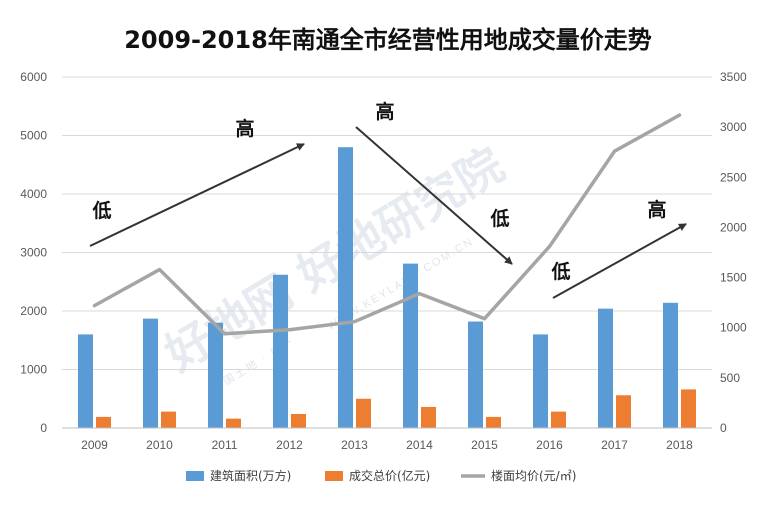 The width and height of the screenshot is (776, 522). Describe the element at coordinates (33, 370) in the screenshot. I see `left-tick-label: 1000` at that location.